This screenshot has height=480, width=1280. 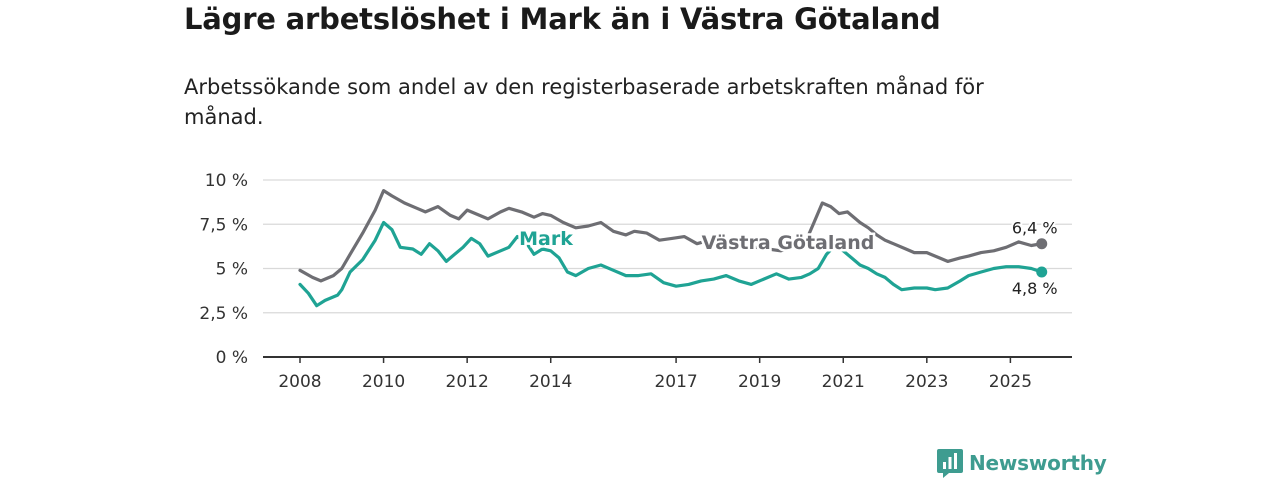 What do you see at coordinates (550, 382) in the screenshot?
I see `x-tick-label: 2014` at bounding box center [550, 382].